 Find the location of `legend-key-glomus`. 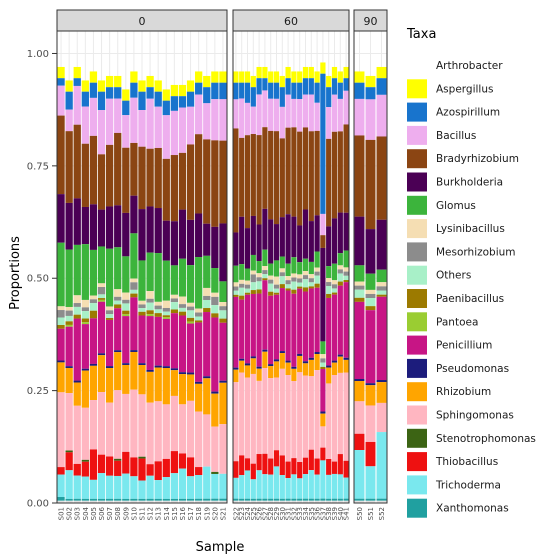

legend-key-glomus is located at coordinates (417, 205).